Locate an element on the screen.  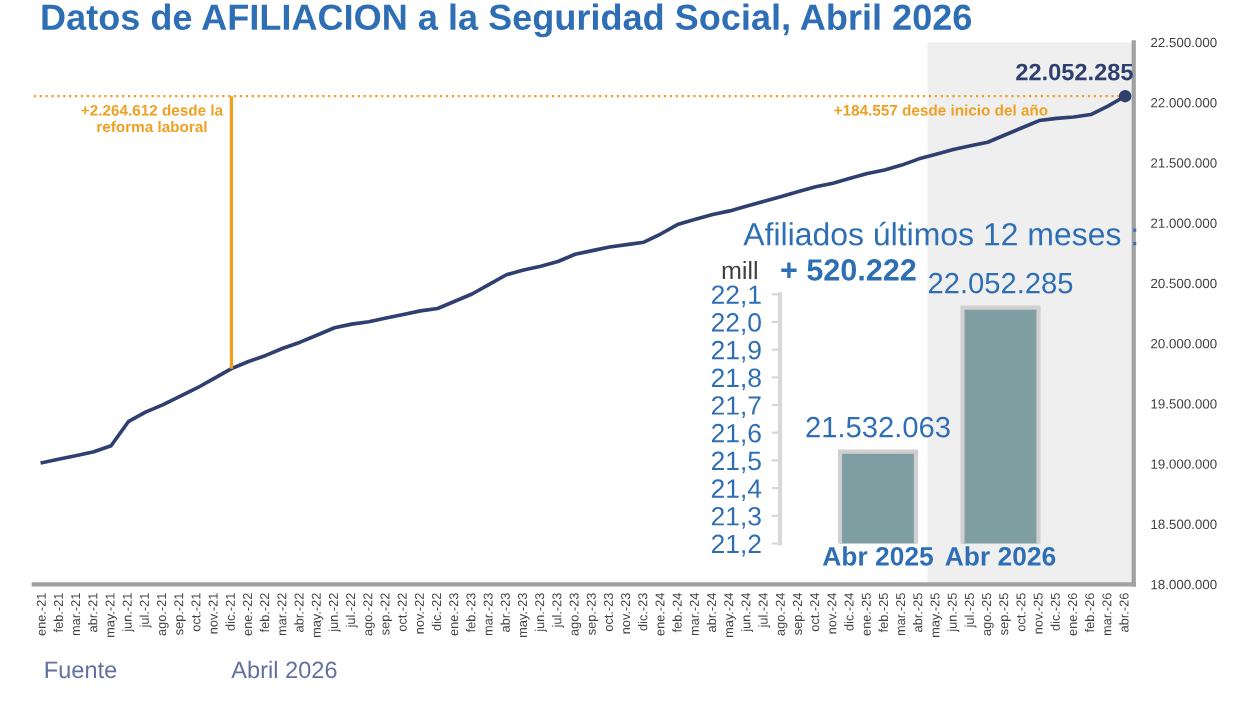
y-tick-label: 21,9 is located at coordinates (736, 351).